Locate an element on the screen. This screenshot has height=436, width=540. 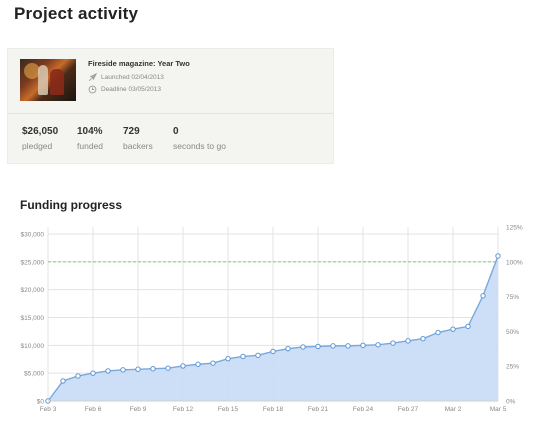
y2-tick-label: 75% is located at coordinates (512, 297).